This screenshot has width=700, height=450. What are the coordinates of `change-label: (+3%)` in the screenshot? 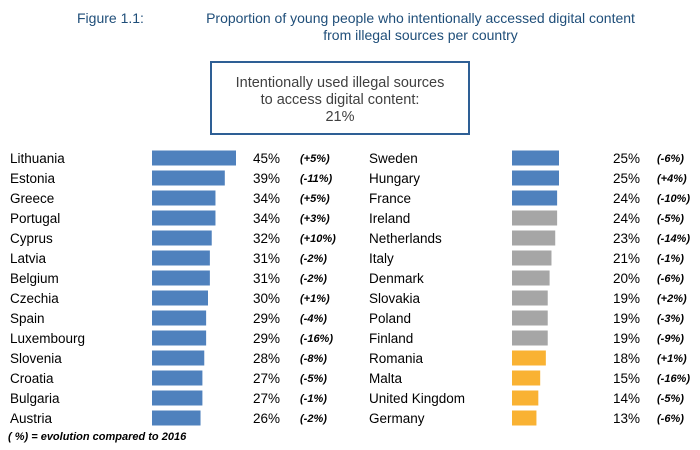 It's located at (315, 219).